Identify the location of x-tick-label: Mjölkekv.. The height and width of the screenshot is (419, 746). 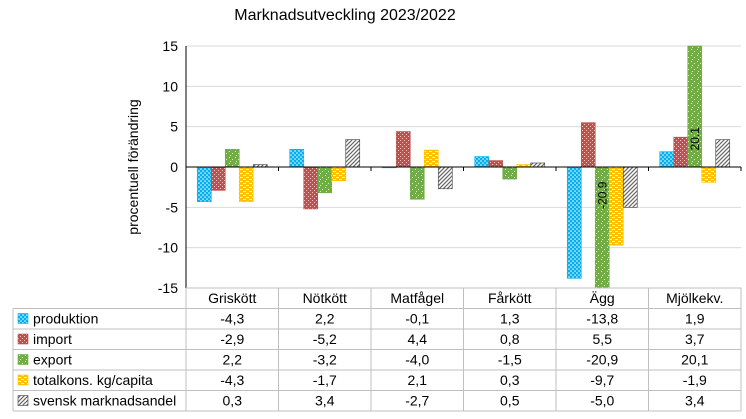
(694, 298).